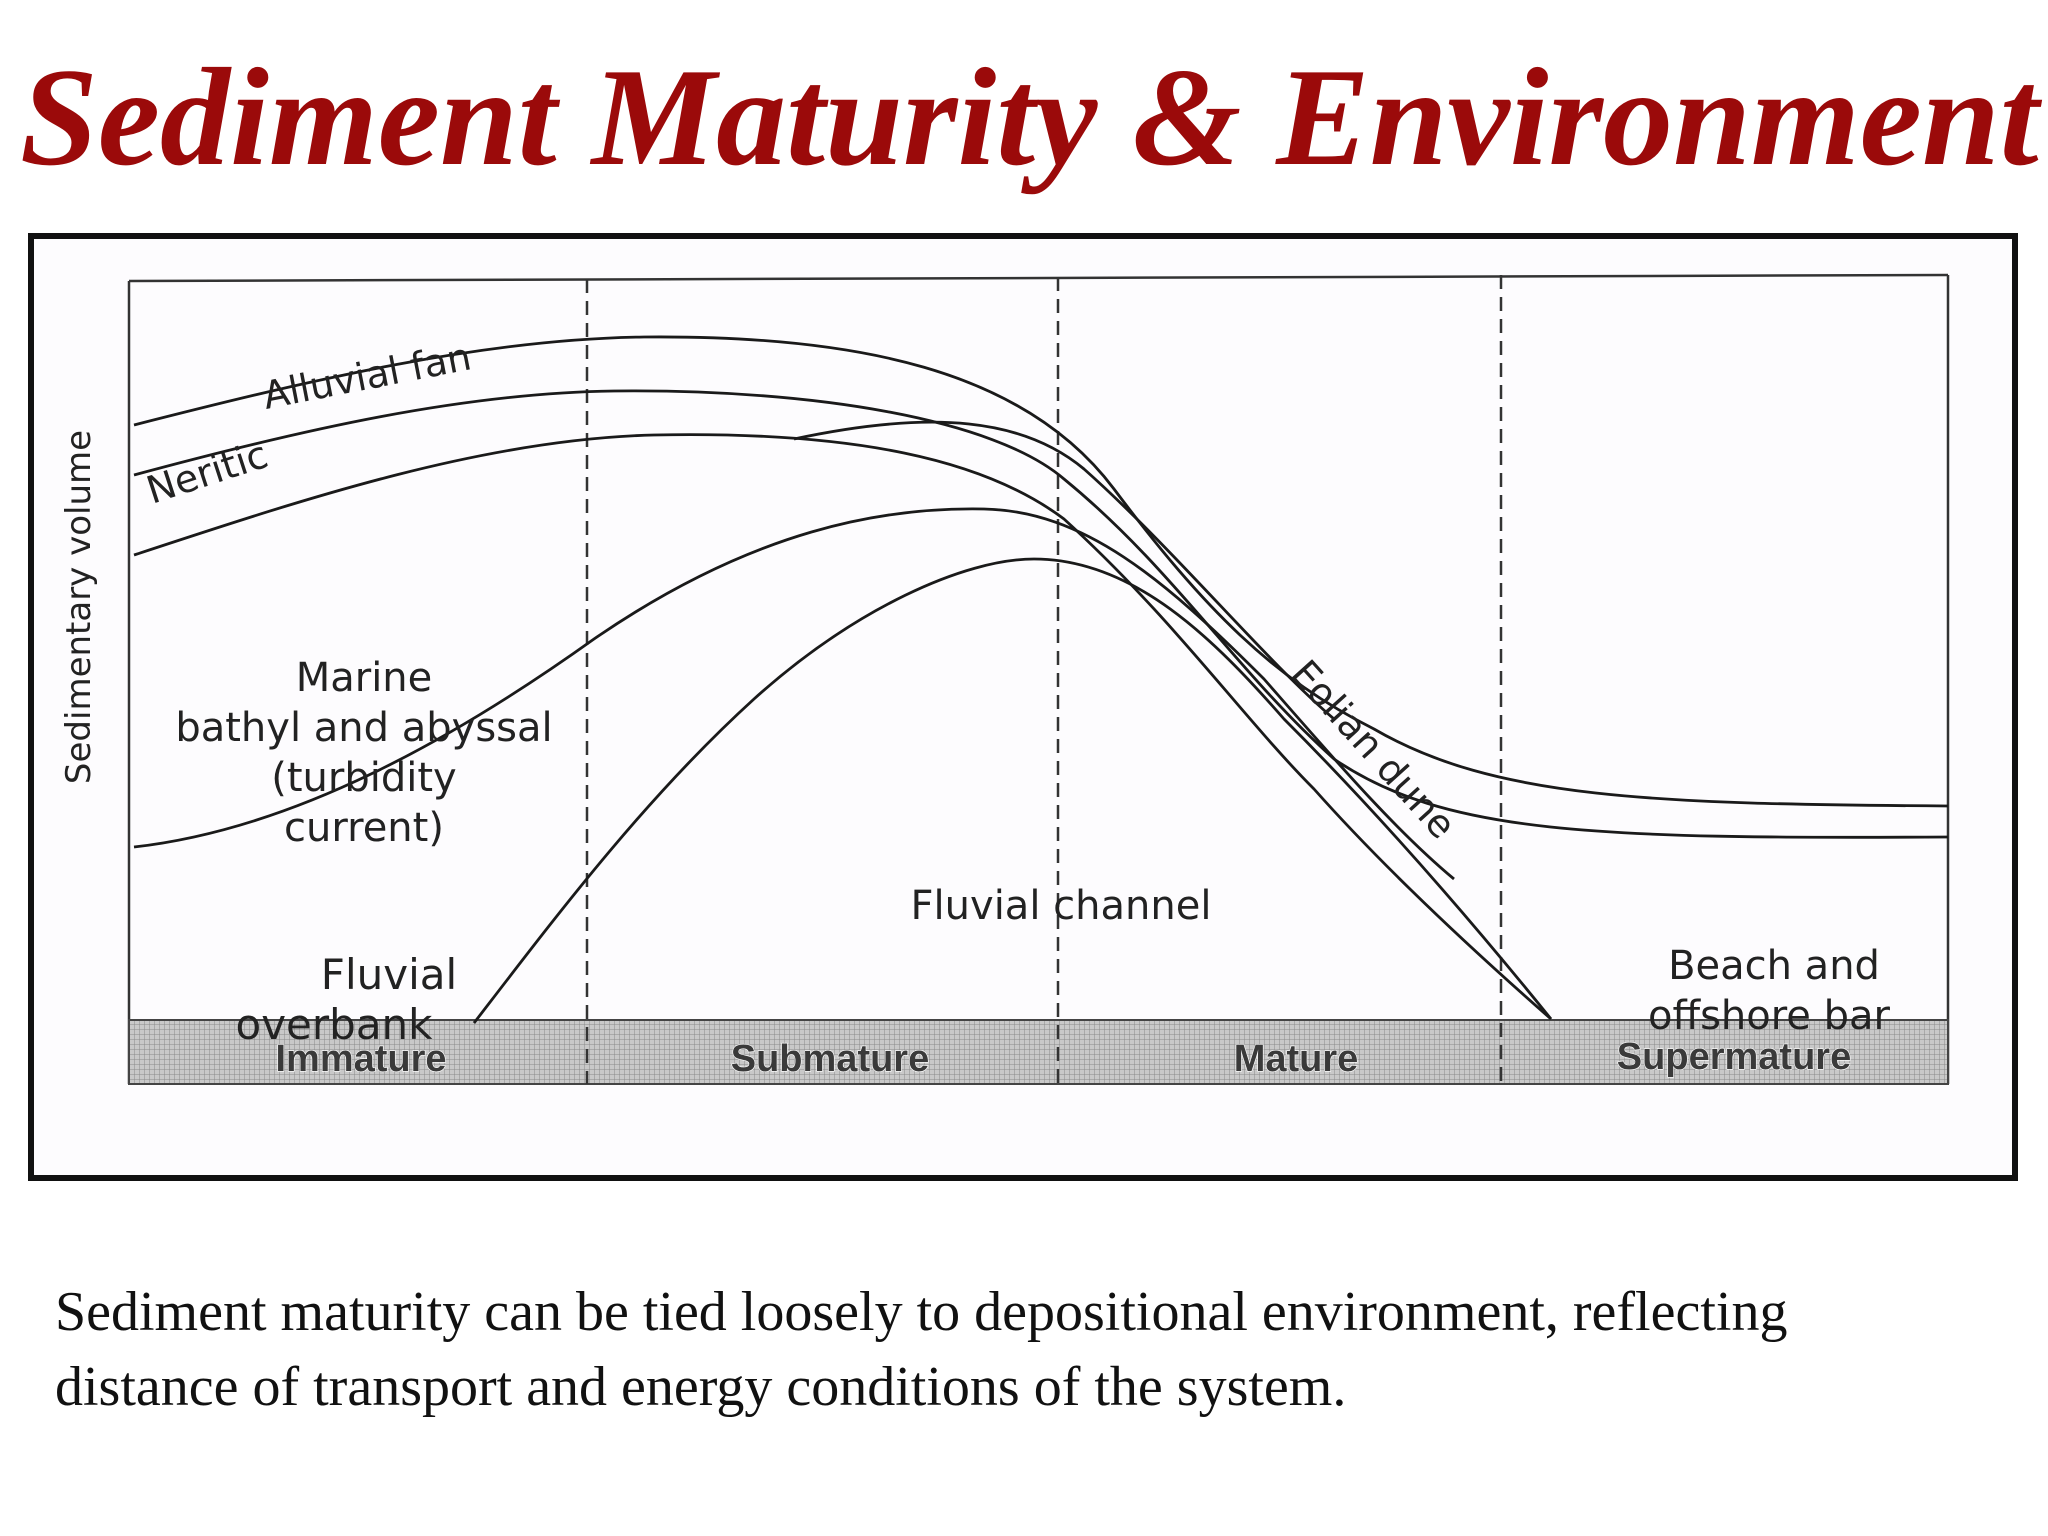 This screenshot has height=1536, width=2048. I want to click on label-fluvial-channel: Fluvial channel, so click(1061, 906).